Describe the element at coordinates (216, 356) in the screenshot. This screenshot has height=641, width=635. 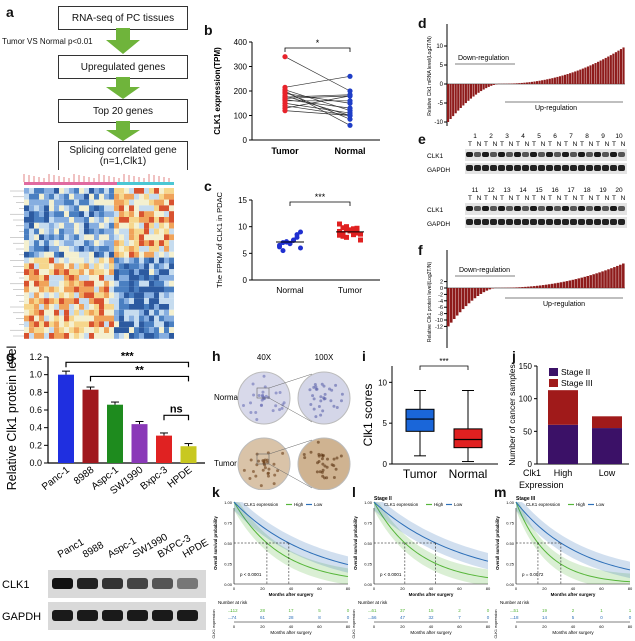
I see `panel-h-letter: h` at that location.